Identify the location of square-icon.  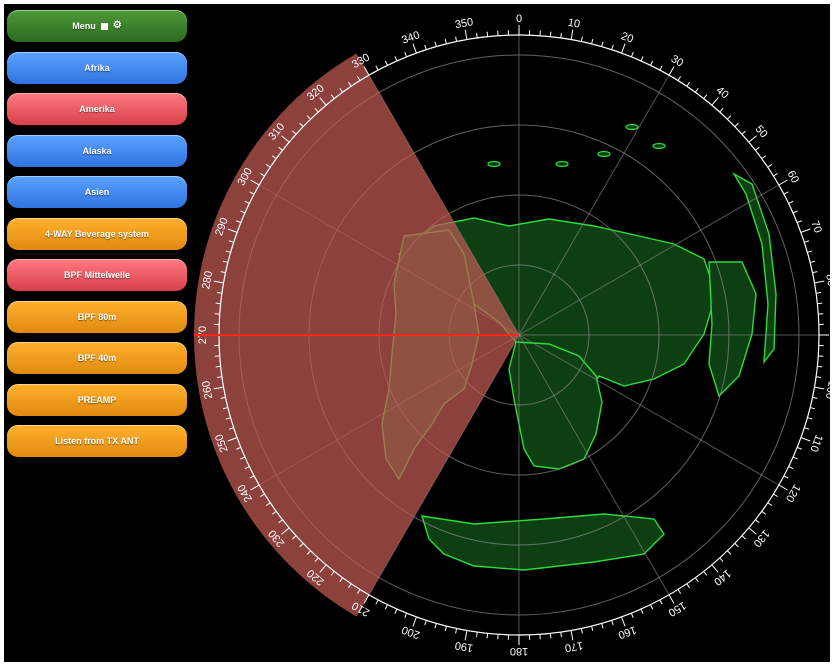
(104, 26).